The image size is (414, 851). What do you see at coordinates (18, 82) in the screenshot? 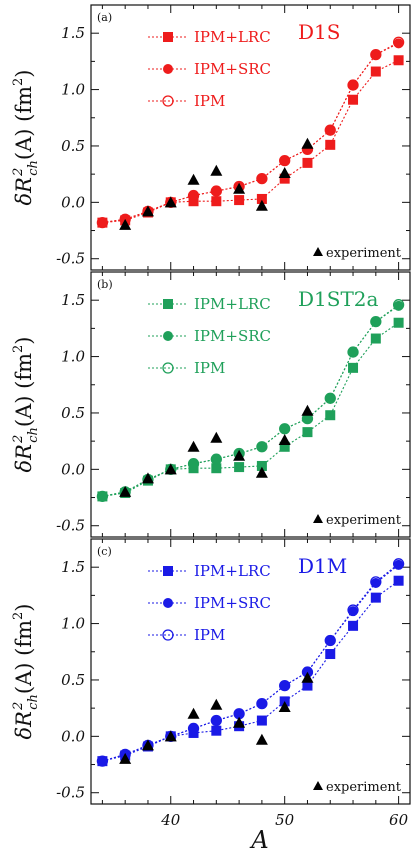
I see `ylabel-sup2: 2` at bounding box center [18, 82].